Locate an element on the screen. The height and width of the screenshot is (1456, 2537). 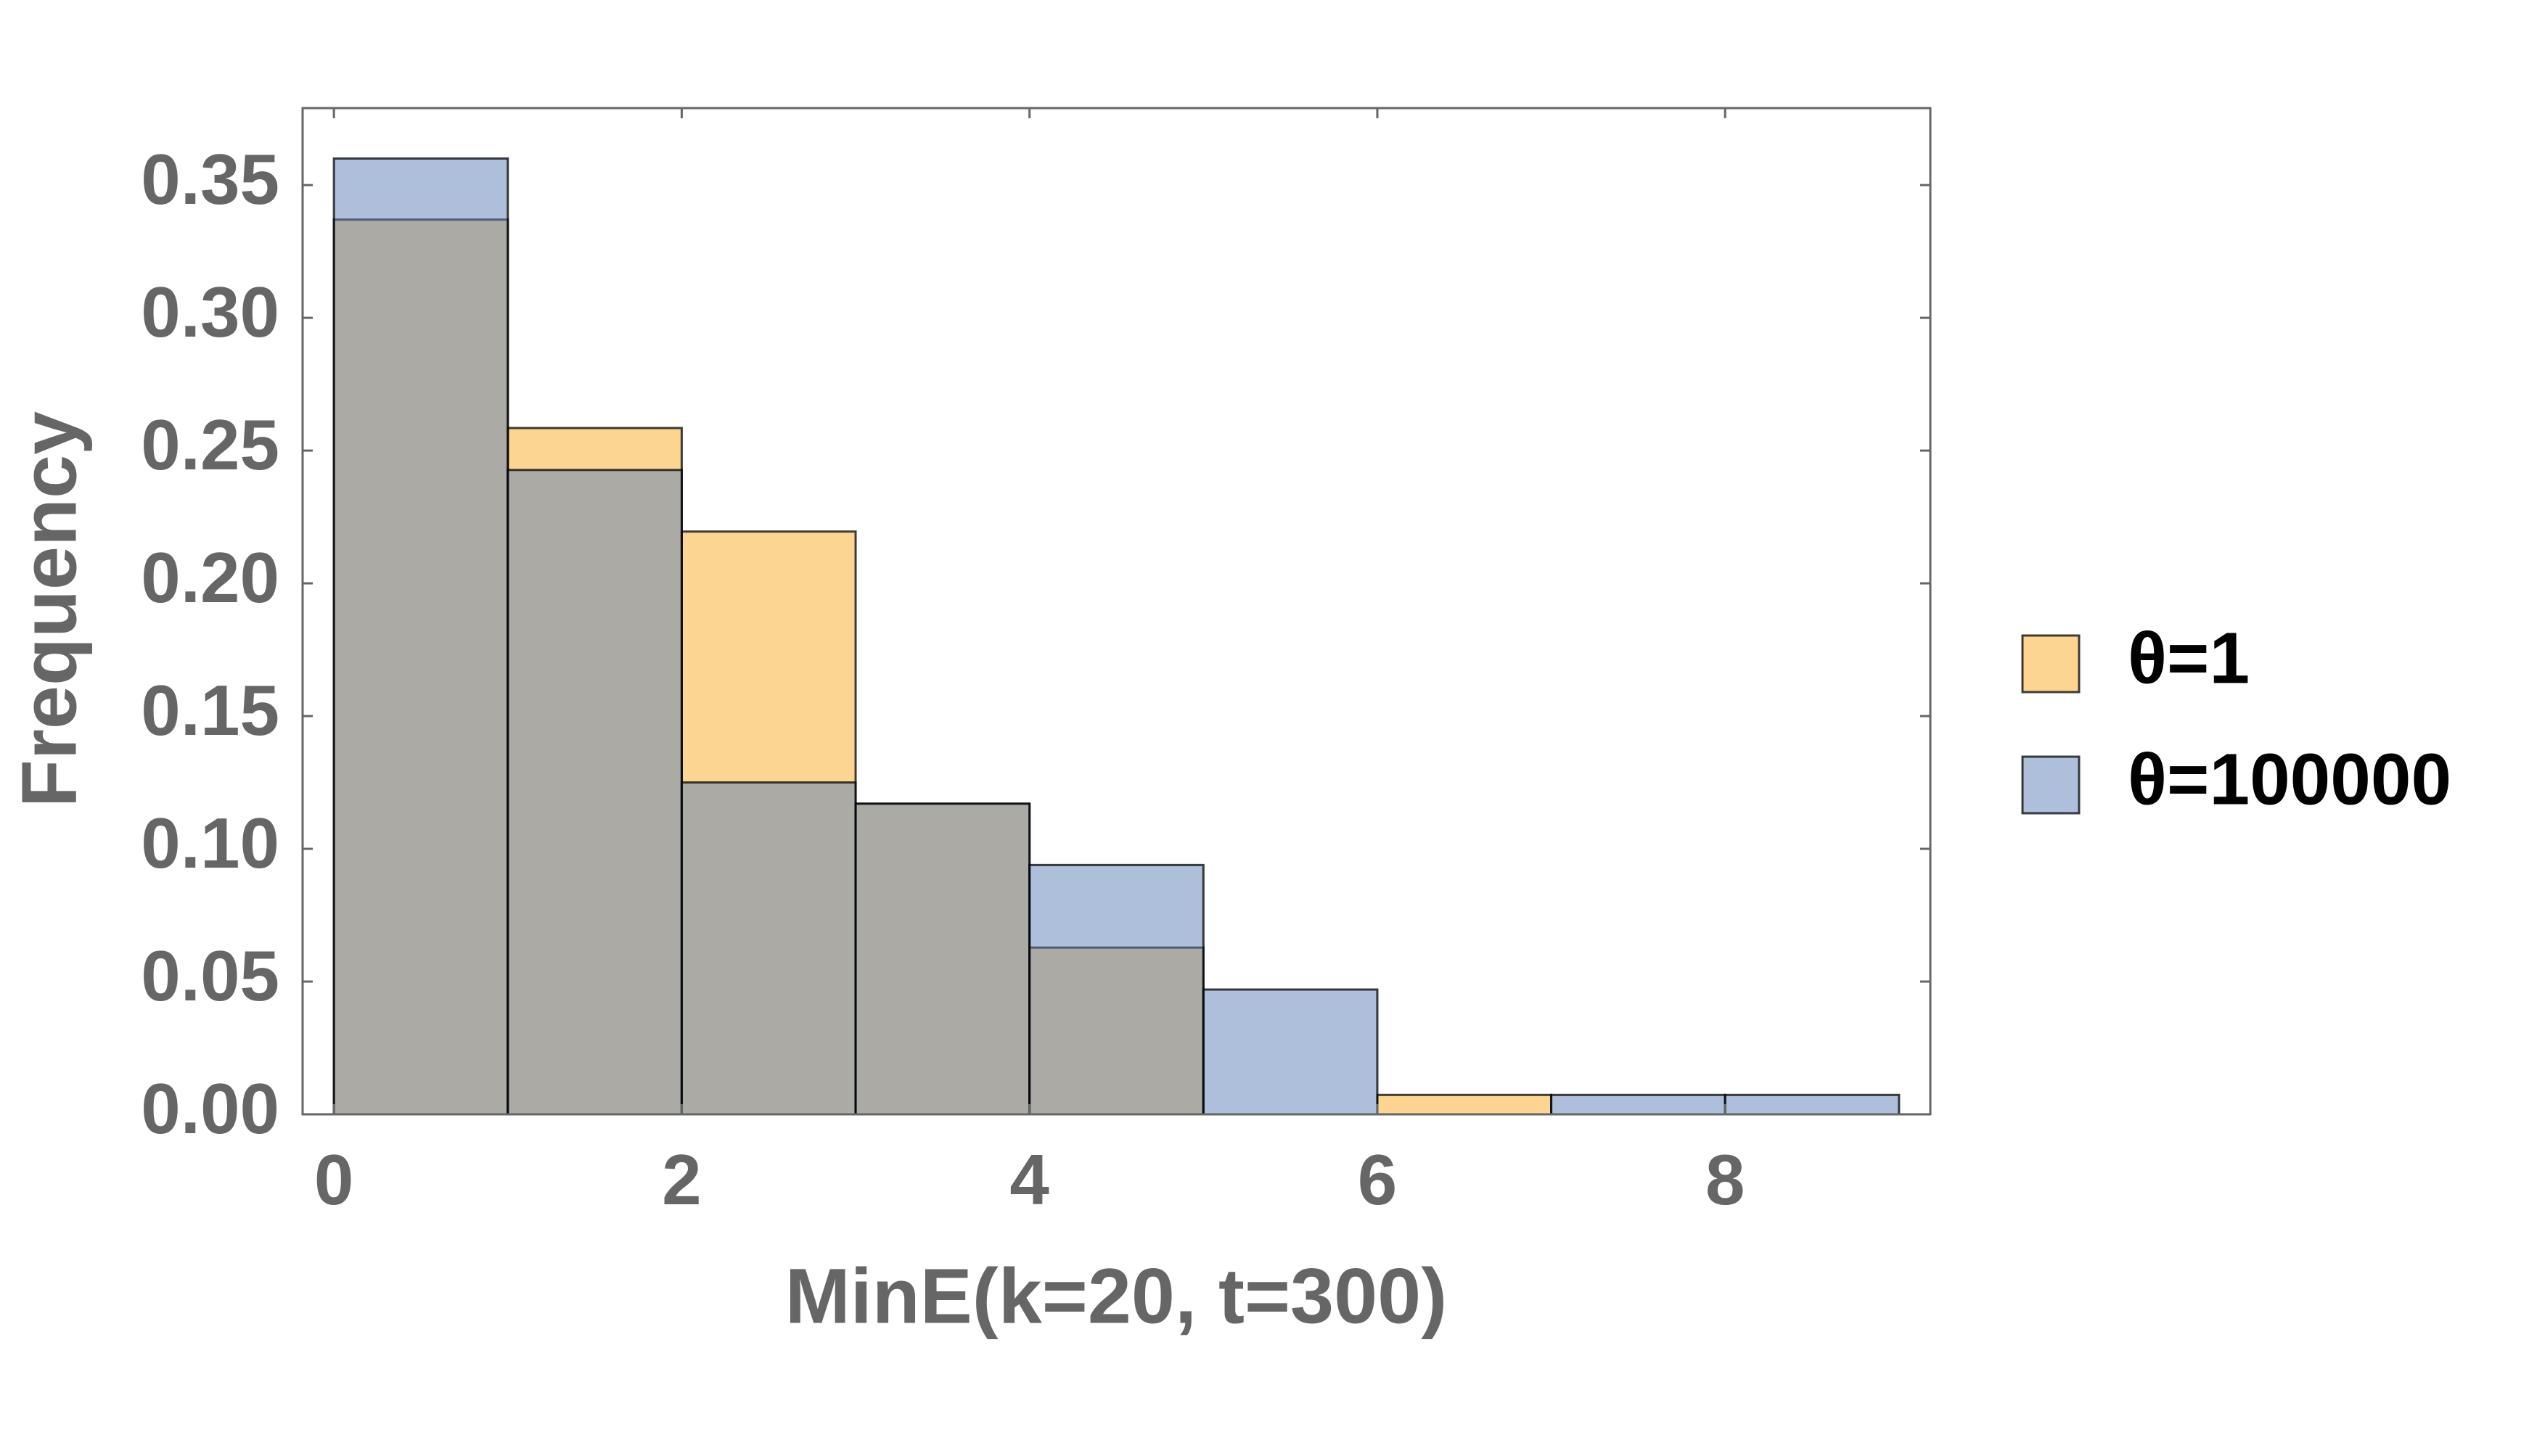
x-tick-label: 8 is located at coordinates (1725, 1179).